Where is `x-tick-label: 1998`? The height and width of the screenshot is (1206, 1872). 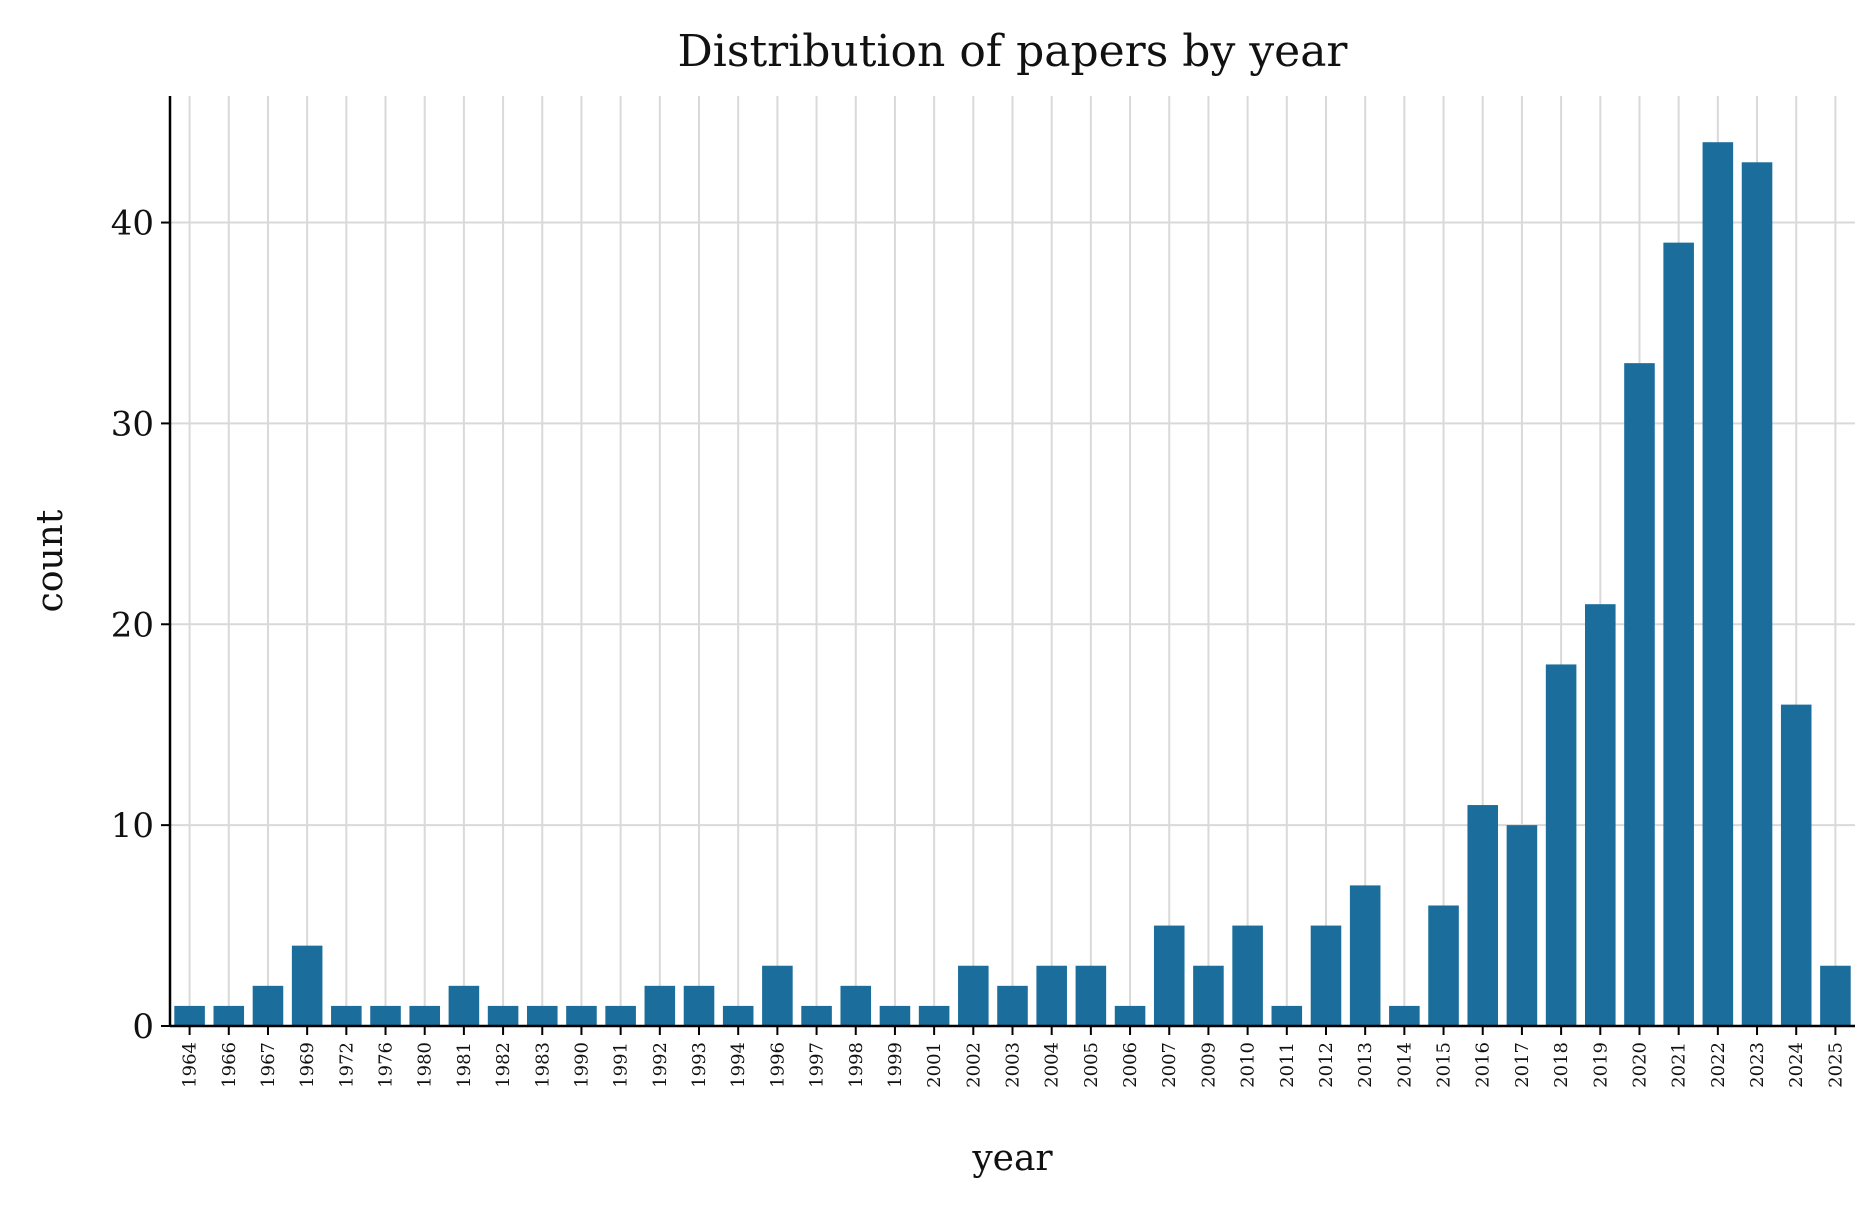 x-tick-label: 1998 is located at coordinates (856, 1065).